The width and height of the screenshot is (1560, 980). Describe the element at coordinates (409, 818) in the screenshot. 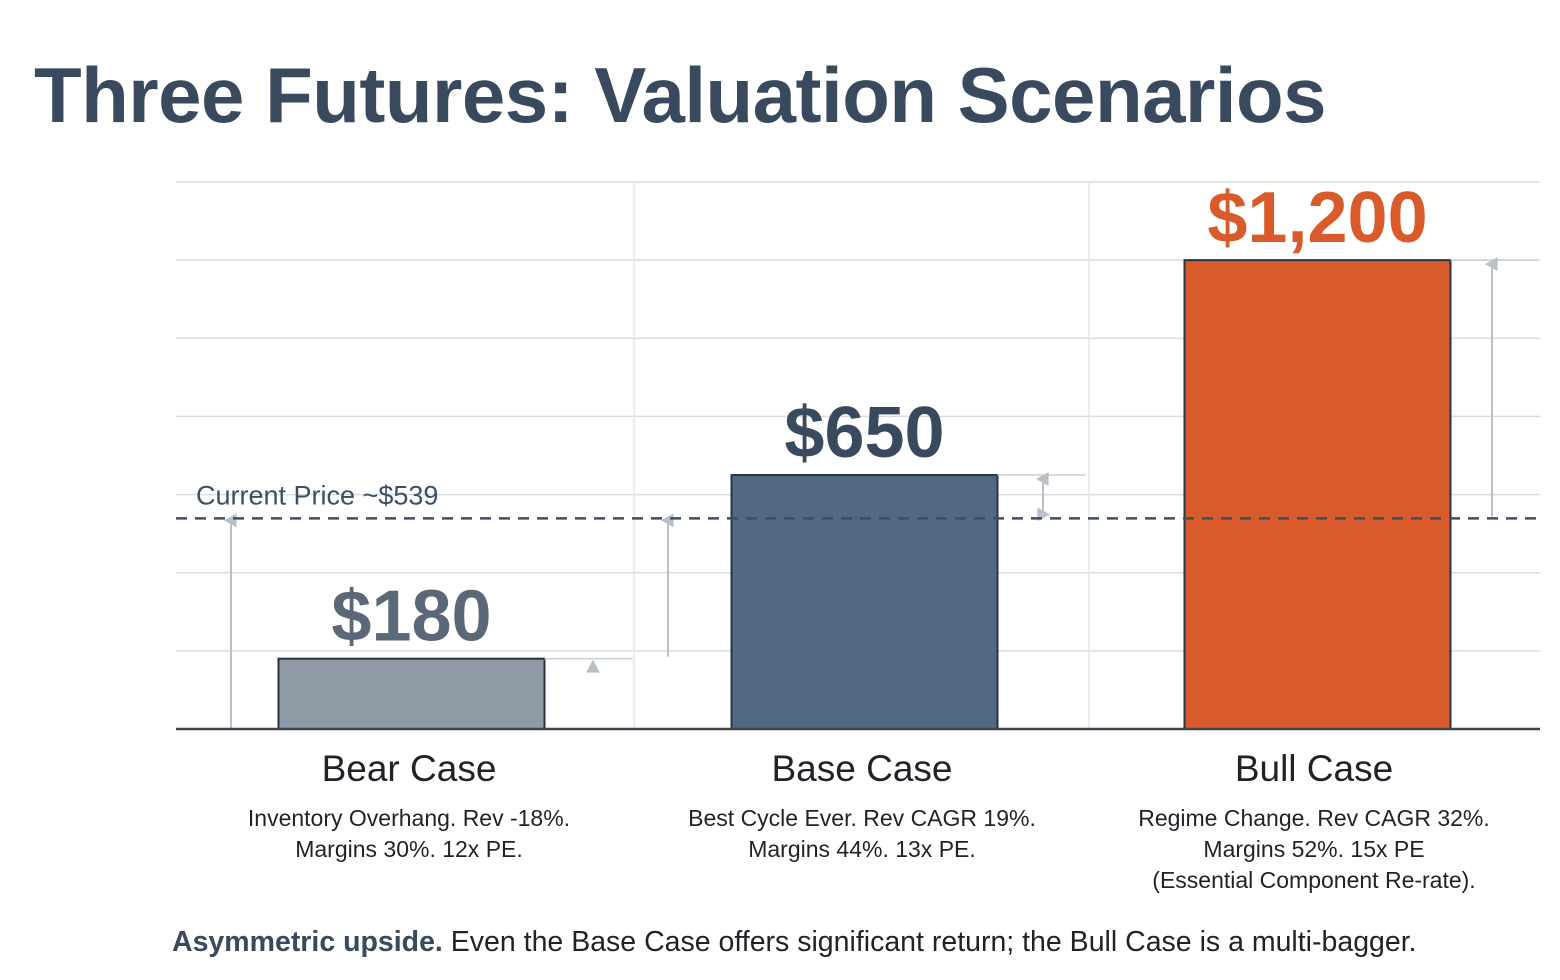

I see `bear-description-line: Inventory Overhang. Rev -18%.` at that location.